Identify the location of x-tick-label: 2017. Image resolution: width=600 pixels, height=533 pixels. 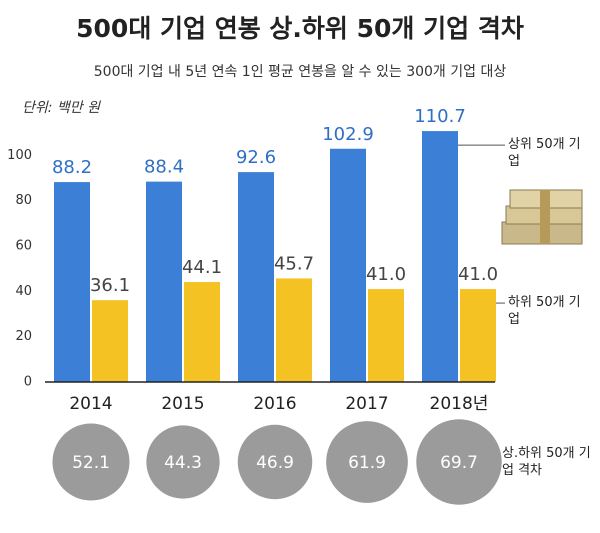
(366, 404).